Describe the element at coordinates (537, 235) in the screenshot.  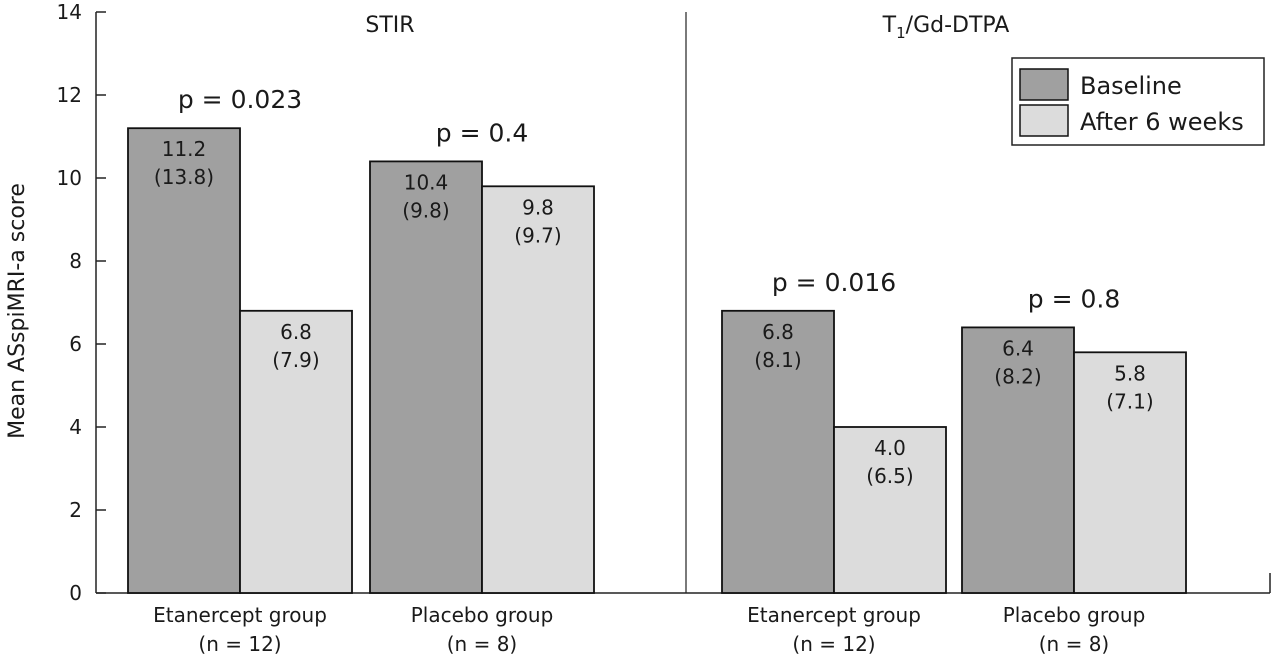
I see `bar-sub-label: (9.7)` at that location.